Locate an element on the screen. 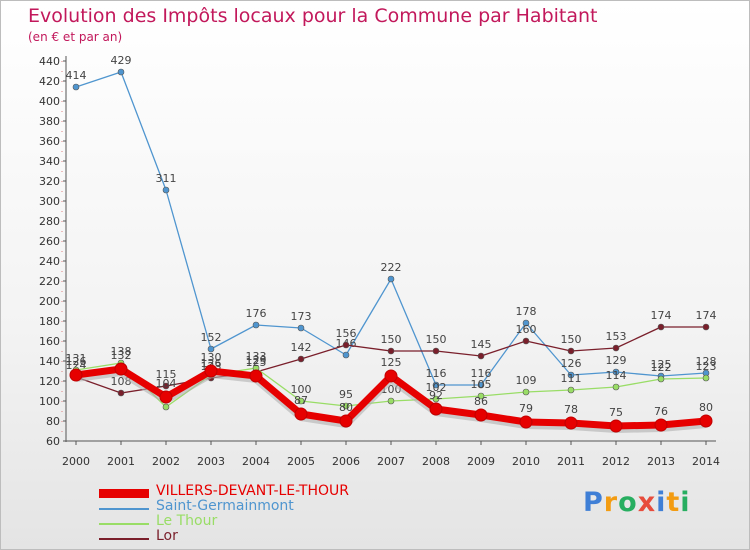  y-tick-label: 100 is located at coordinates (49, 401).